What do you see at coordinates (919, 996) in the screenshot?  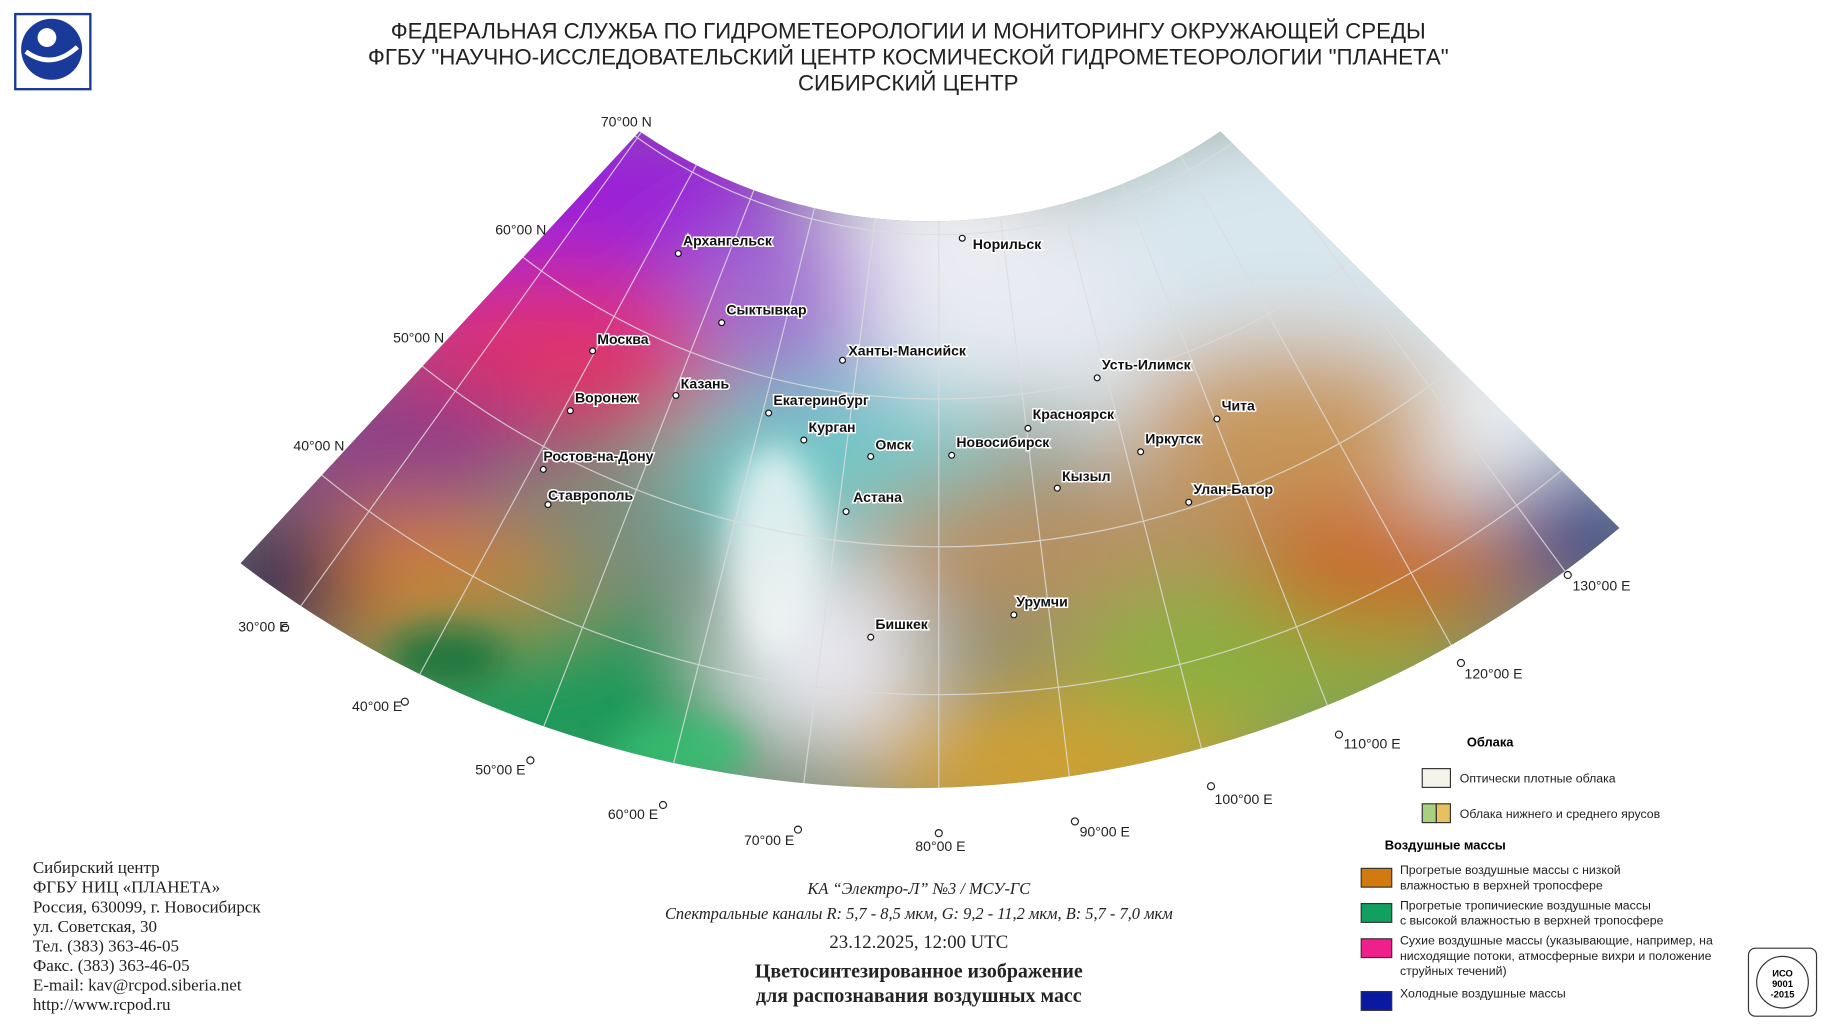 I see `title: для распознавания воздушных масс` at bounding box center [919, 996].